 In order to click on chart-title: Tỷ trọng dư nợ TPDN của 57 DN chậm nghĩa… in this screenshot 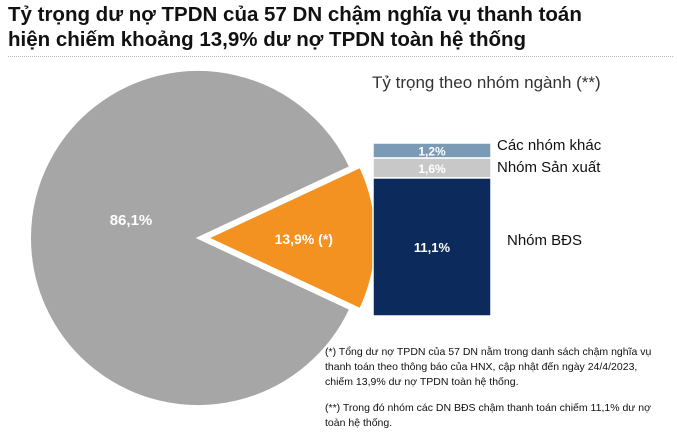, I will do `click(340, 27)`.